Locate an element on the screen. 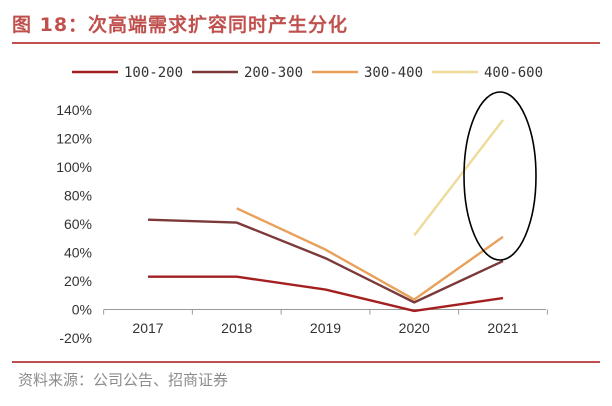 This screenshot has height=406, width=612. y-tick-label: 40% is located at coordinates (78, 253).